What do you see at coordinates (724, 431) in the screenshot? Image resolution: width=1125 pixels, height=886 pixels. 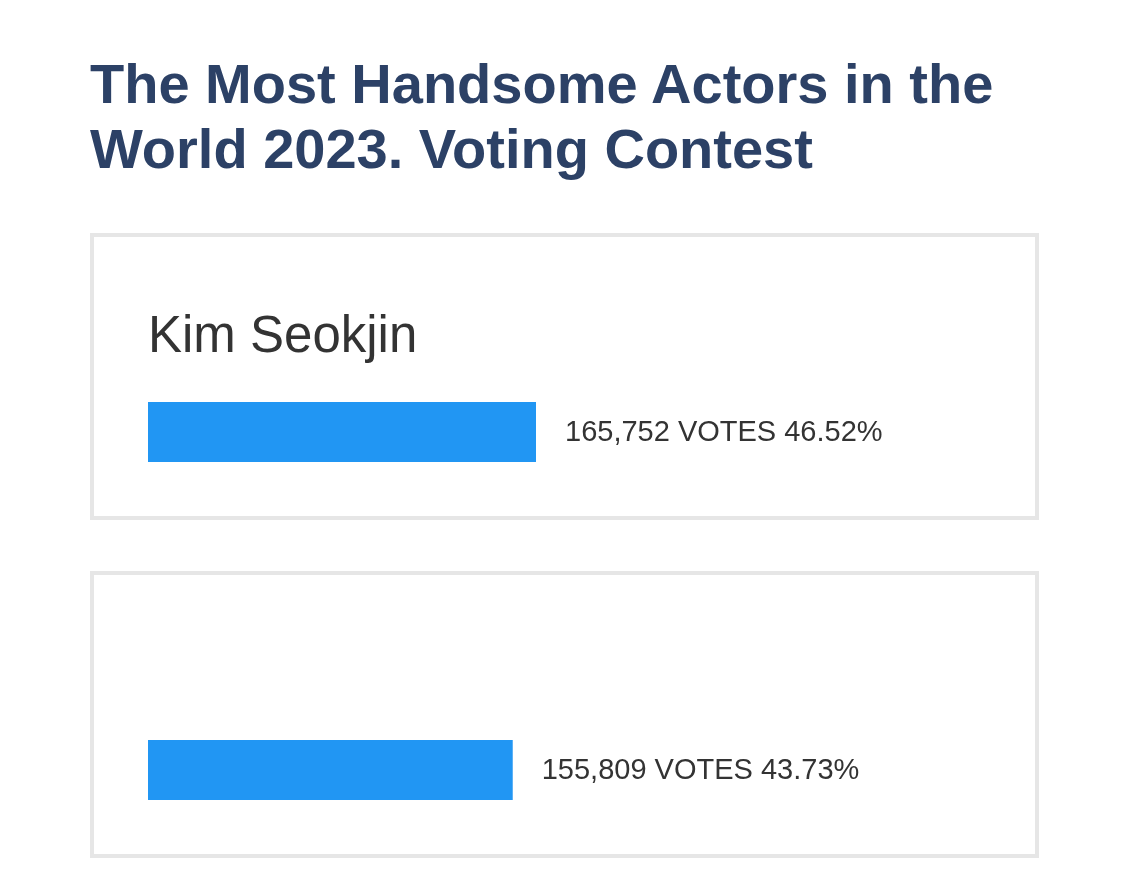 I see `data-label: 165,752 VOTES 46.52%` at bounding box center [724, 431].